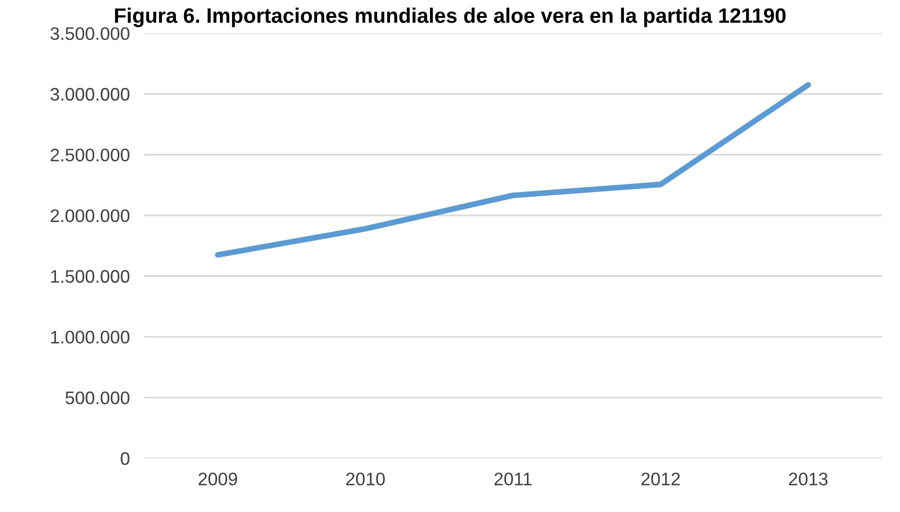 The image size is (900, 512). What do you see at coordinates (808, 479) in the screenshot?
I see `x-tick-label: 2013` at bounding box center [808, 479].